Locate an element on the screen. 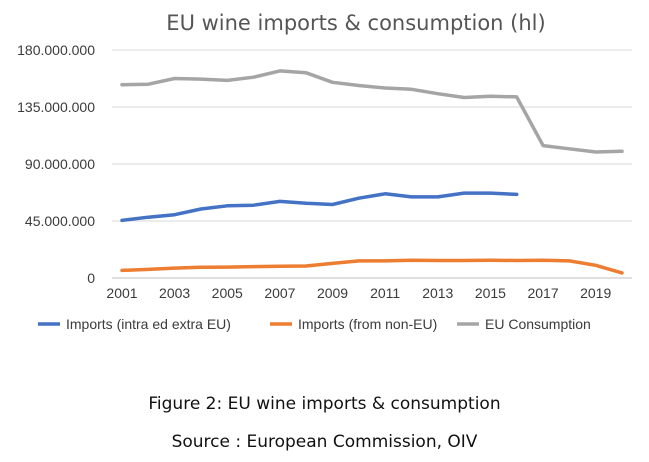 Image resolution: width=649 pixels, height=462 pixels. series-line-imports-intra-ed-extra-eu is located at coordinates (319, 207).